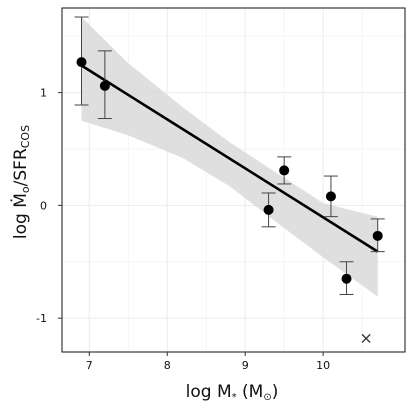 This screenshot has height=415, width=415. I want to click on y-axis-title: log Ṁo/SFRCOS, so click(21, 182).